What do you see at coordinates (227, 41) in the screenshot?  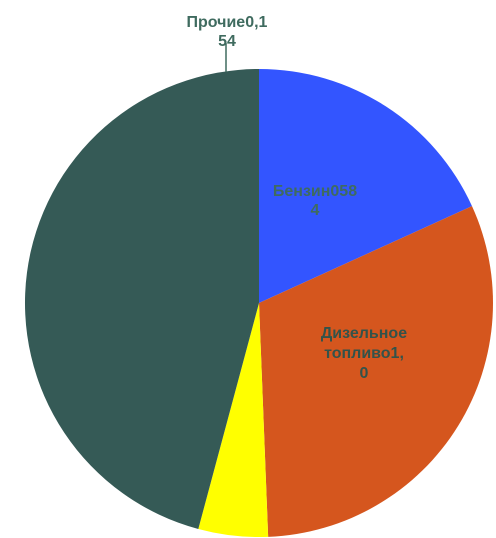 I see `pie-slice-label-line: 54` at bounding box center [227, 41].